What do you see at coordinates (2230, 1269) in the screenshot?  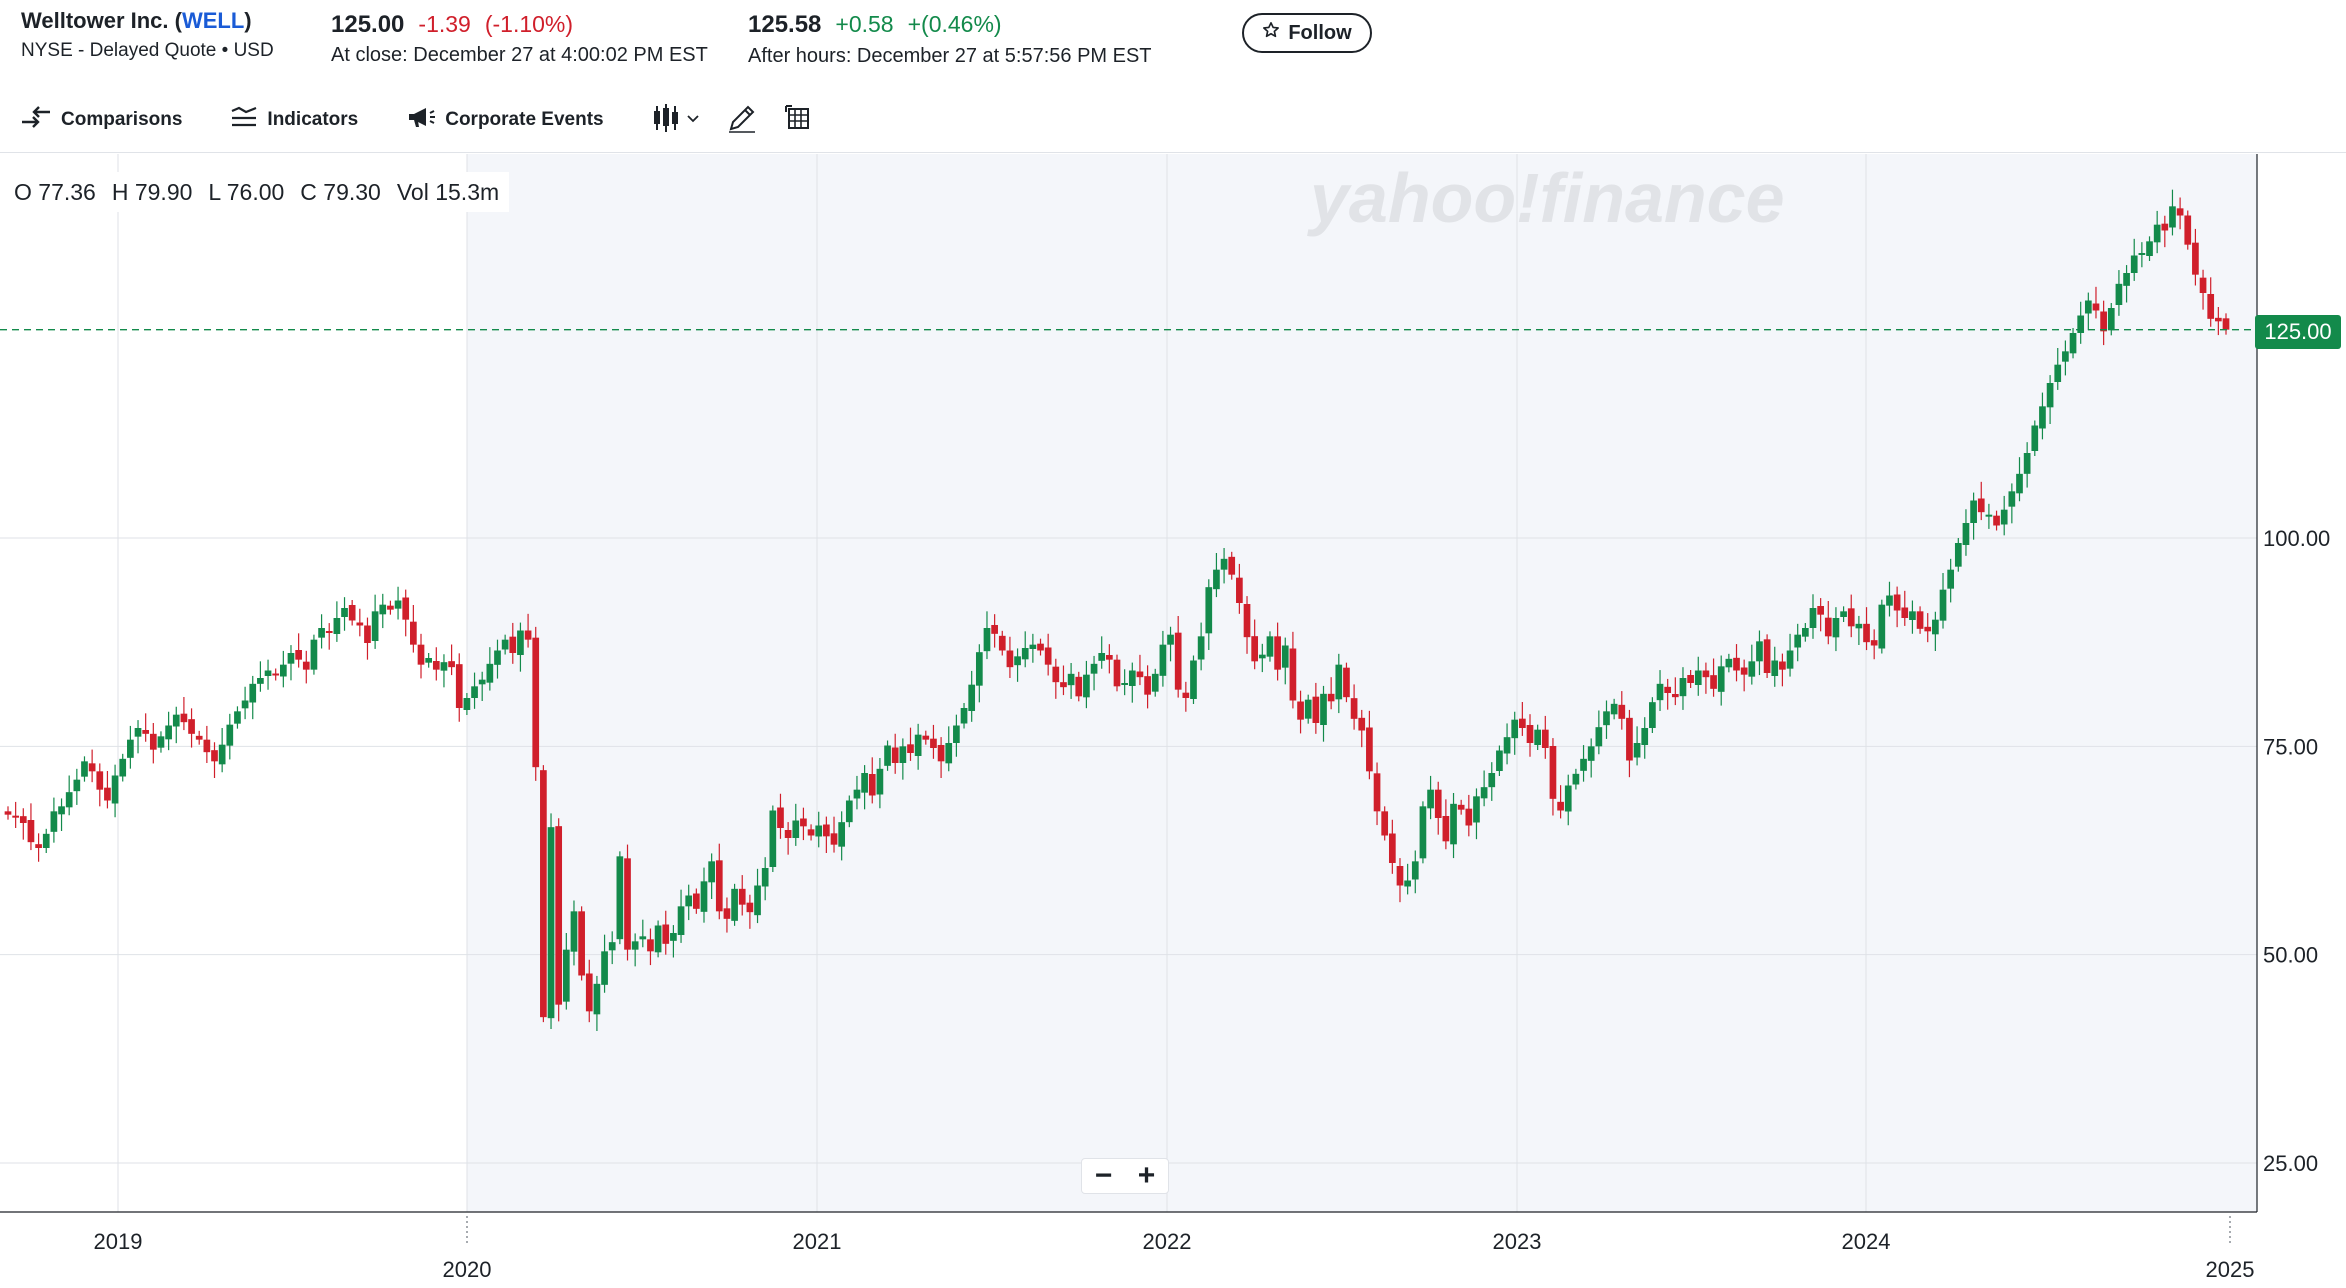 I see `x-tick-label: 2025` at bounding box center [2230, 1269].